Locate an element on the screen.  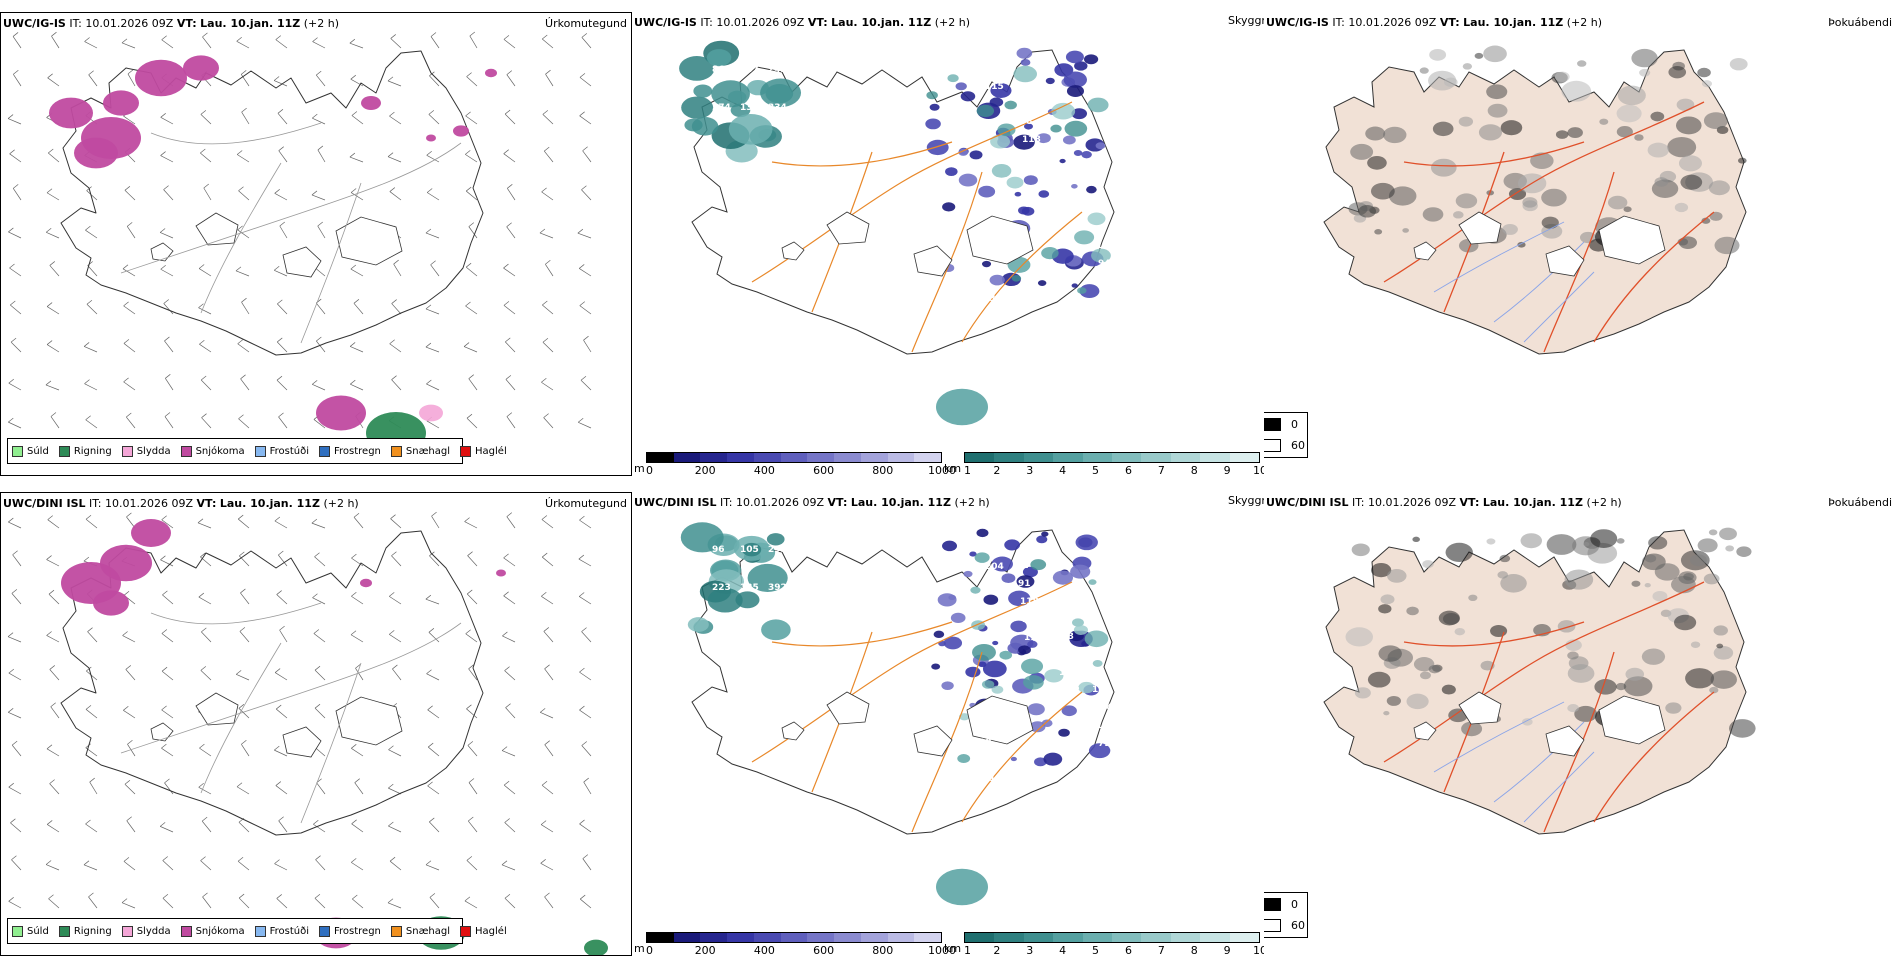
colorbar-tick-label: 9 is located at coordinates (1227, 950).